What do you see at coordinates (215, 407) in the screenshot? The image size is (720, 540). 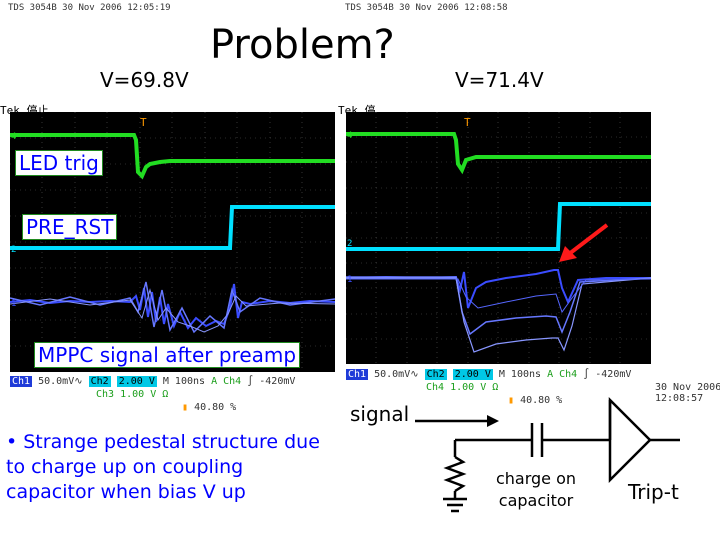 I see `left-trigger-pos-value: 40.80 %` at bounding box center [215, 407].